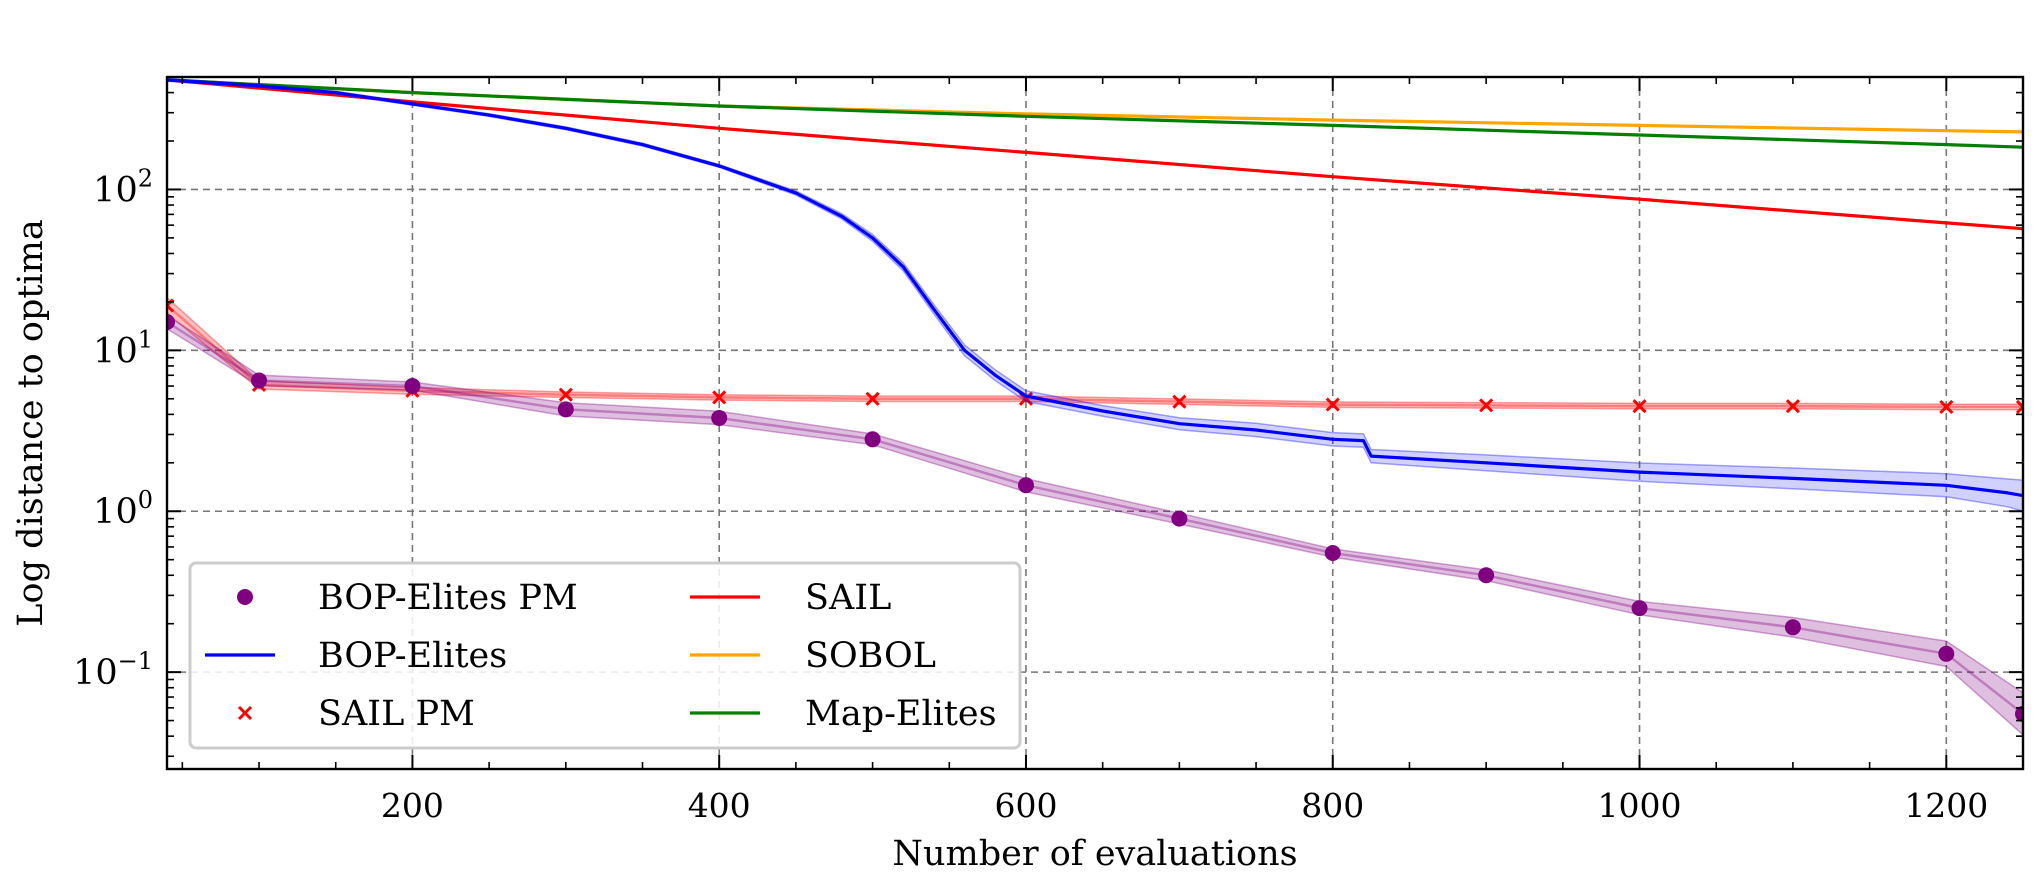  I want to click on x-tick-label: 1000, so click(1640, 805).